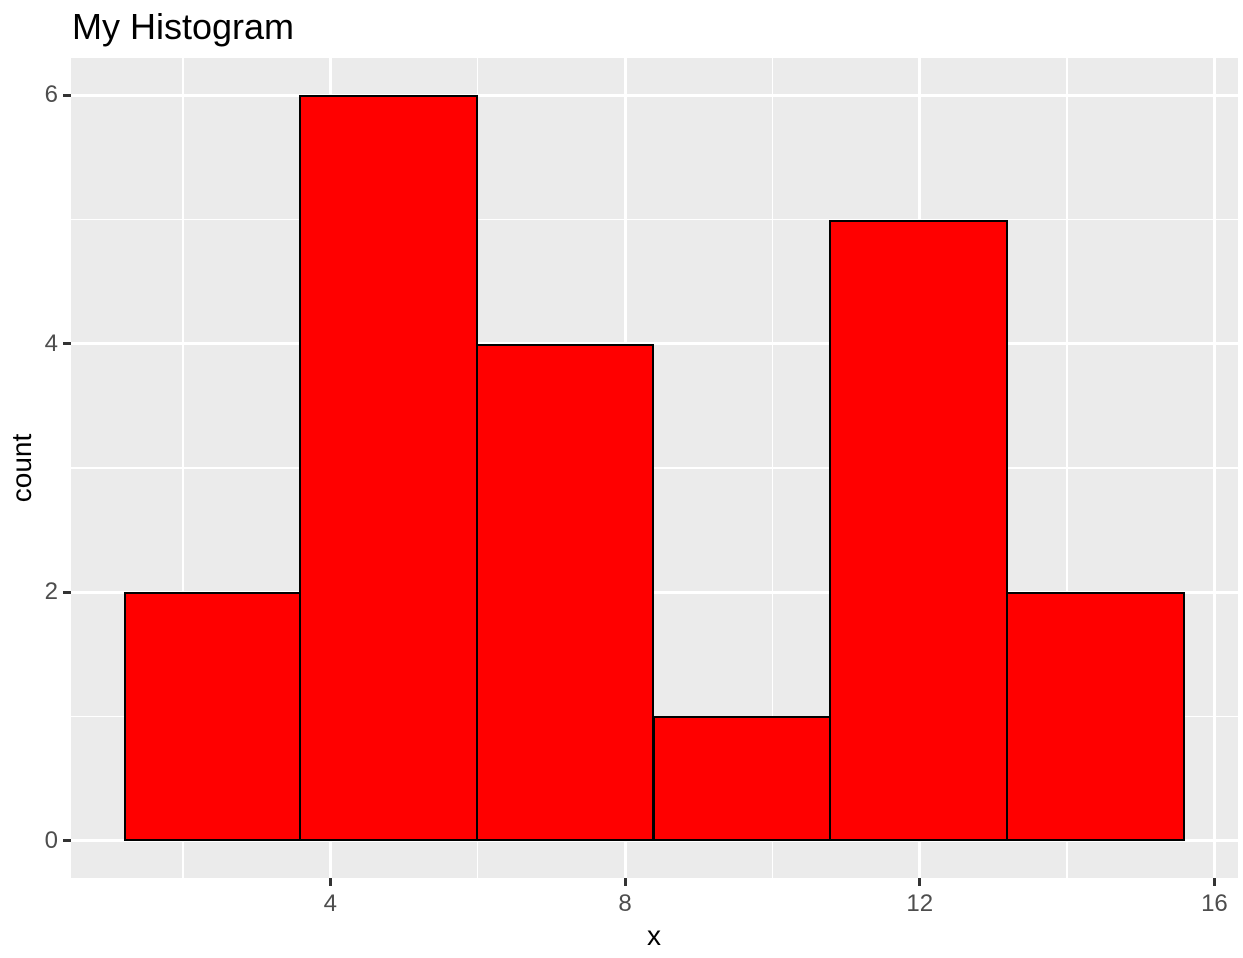 The image size is (1243, 958). What do you see at coordinates (654, 935) in the screenshot?
I see `x-axis-title: x` at bounding box center [654, 935].